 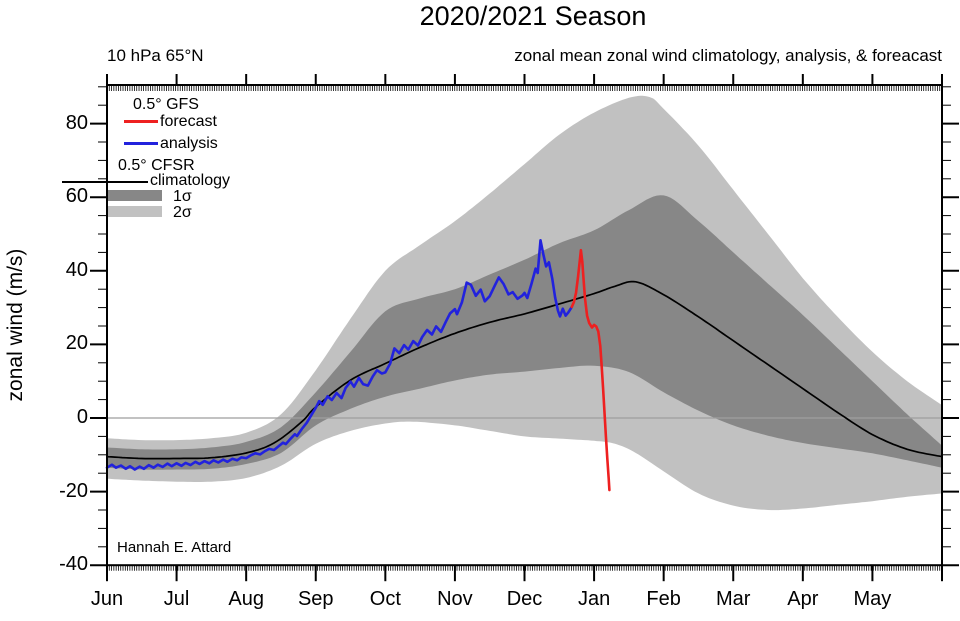 I want to click on month-label: Feb, so click(x=663, y=599).